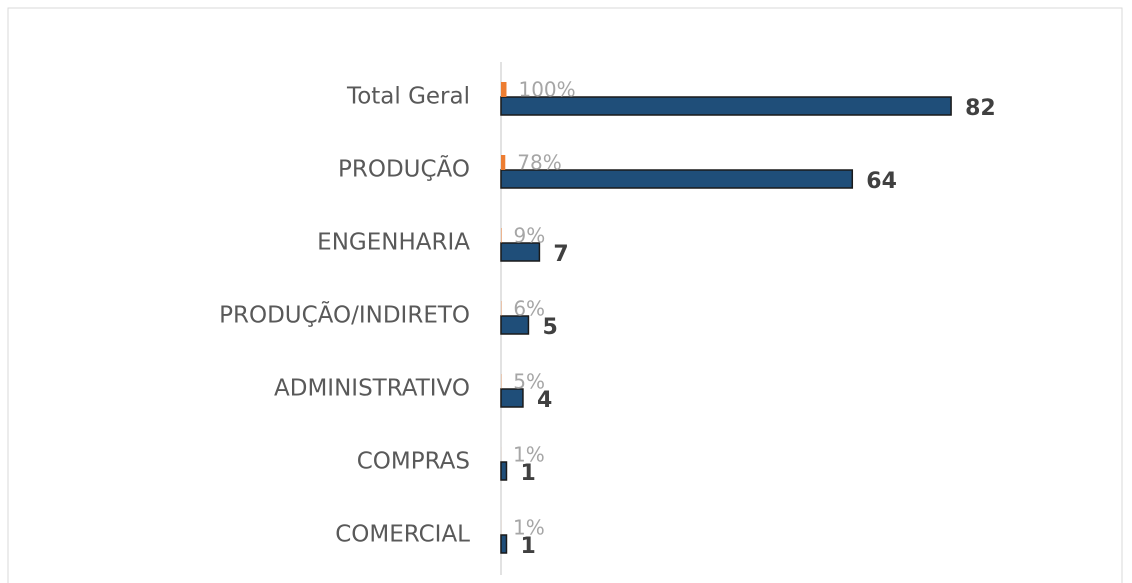 The image size is (1132, 583). What do you see at coordinates (404, 169) in the screenshot?
I see `category-label: PRODUÇÃO` at bounding box center [404, 169].